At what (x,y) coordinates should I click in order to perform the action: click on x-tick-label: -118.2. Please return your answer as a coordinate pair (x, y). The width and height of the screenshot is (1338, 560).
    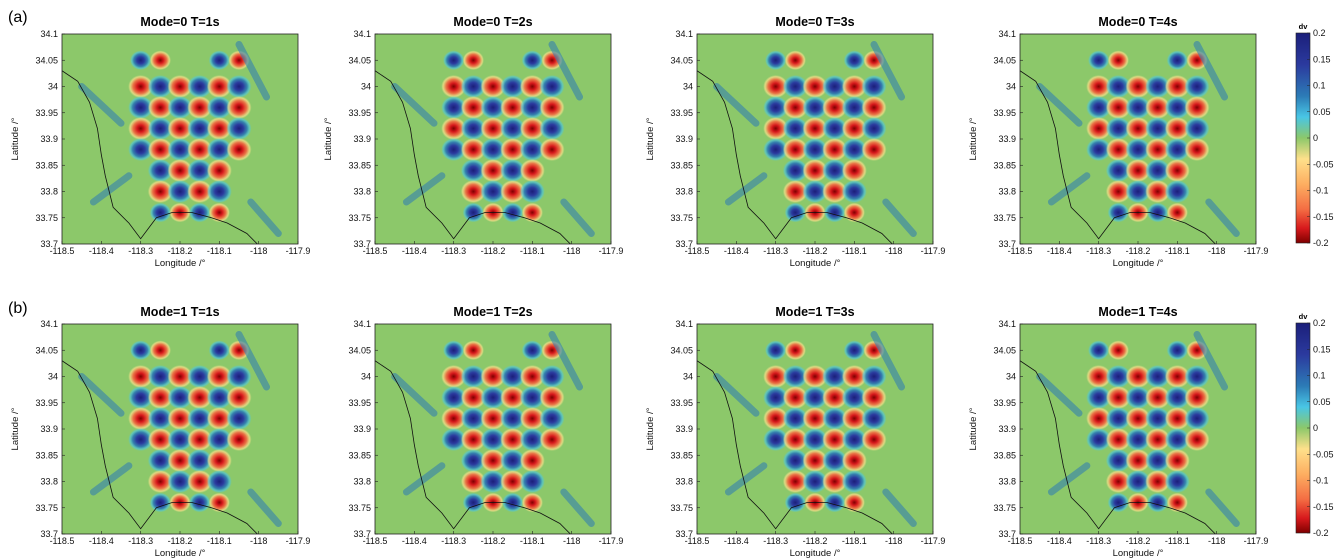
    Looking at the image, I should click on (815, 541).